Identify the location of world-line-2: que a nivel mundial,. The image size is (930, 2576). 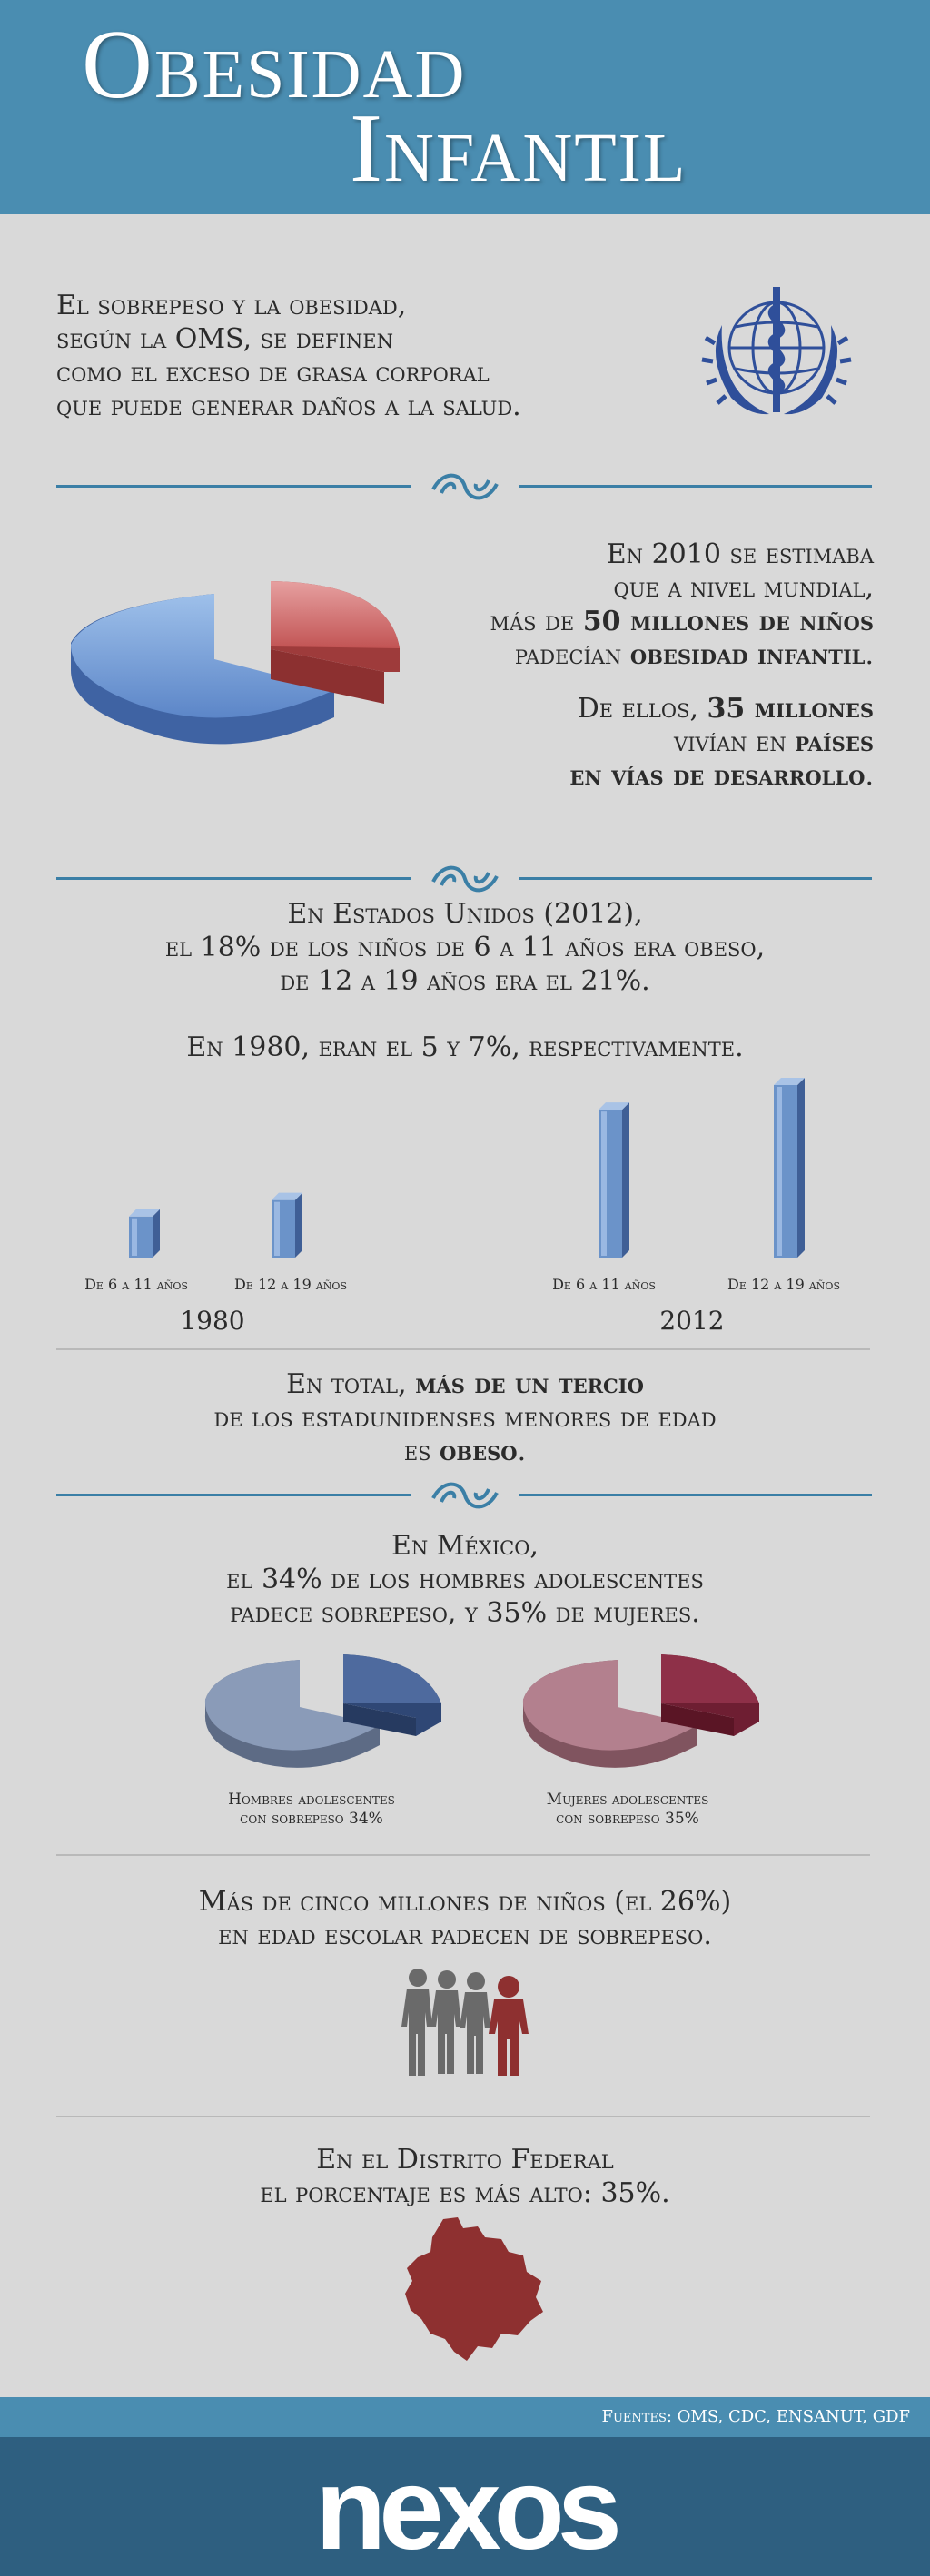
(743, 588).